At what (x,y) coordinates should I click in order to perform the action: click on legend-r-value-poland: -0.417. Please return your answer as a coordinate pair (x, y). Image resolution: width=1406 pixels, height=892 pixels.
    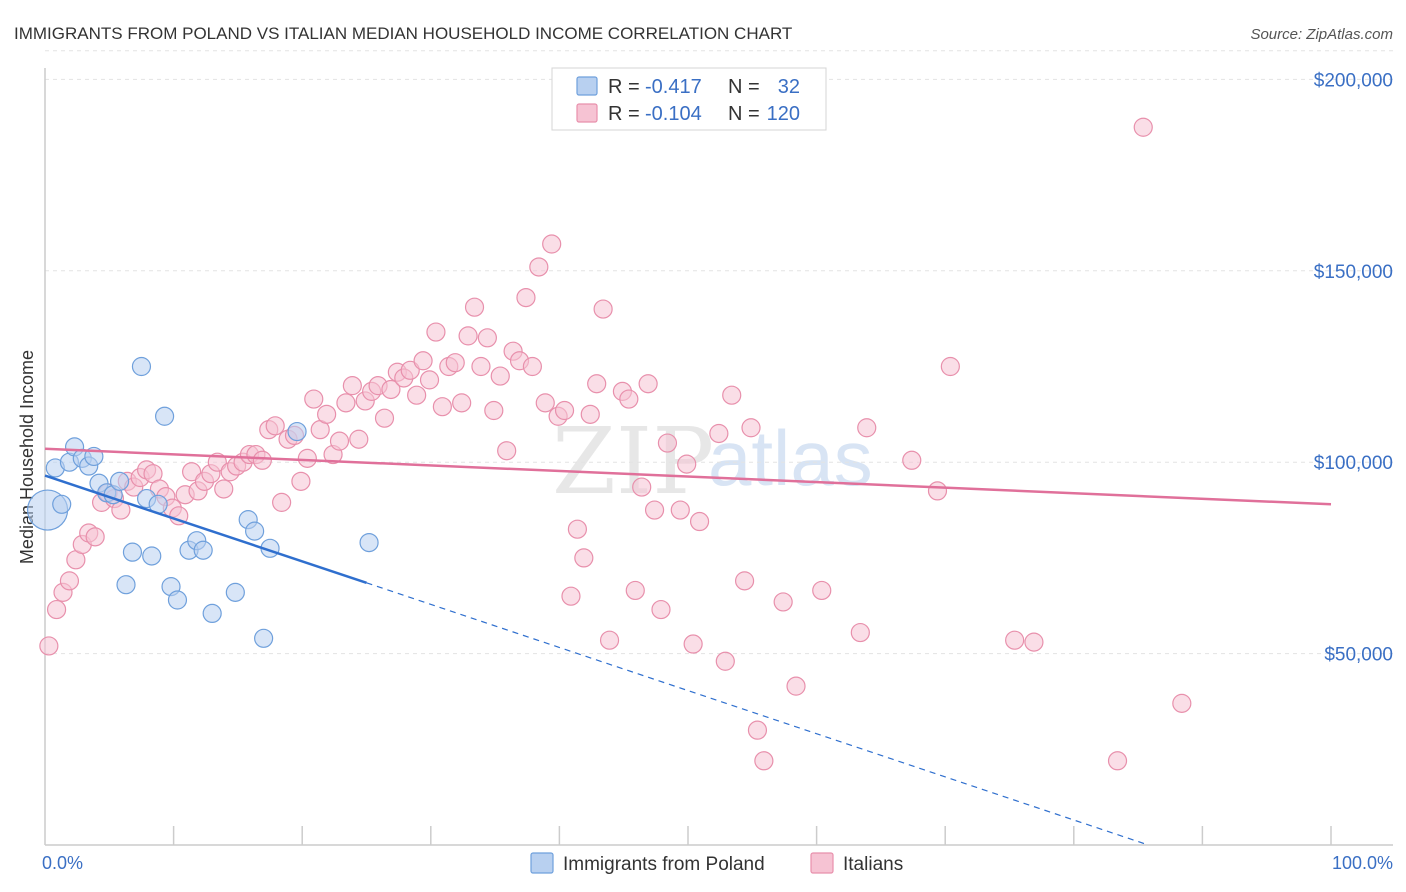
    Looking at the image, I should click on (673, 87).